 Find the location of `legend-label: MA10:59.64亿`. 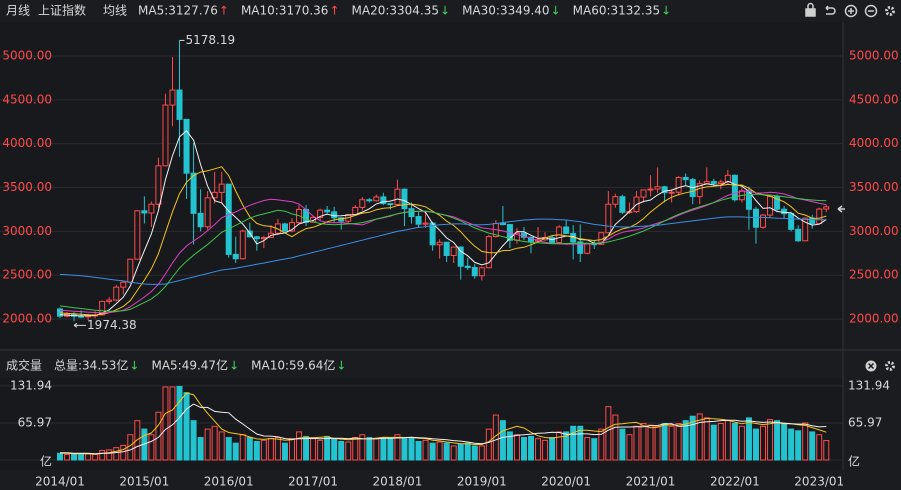

legend-label: MA10:59.64亿 is located at coordinates (293, 365).